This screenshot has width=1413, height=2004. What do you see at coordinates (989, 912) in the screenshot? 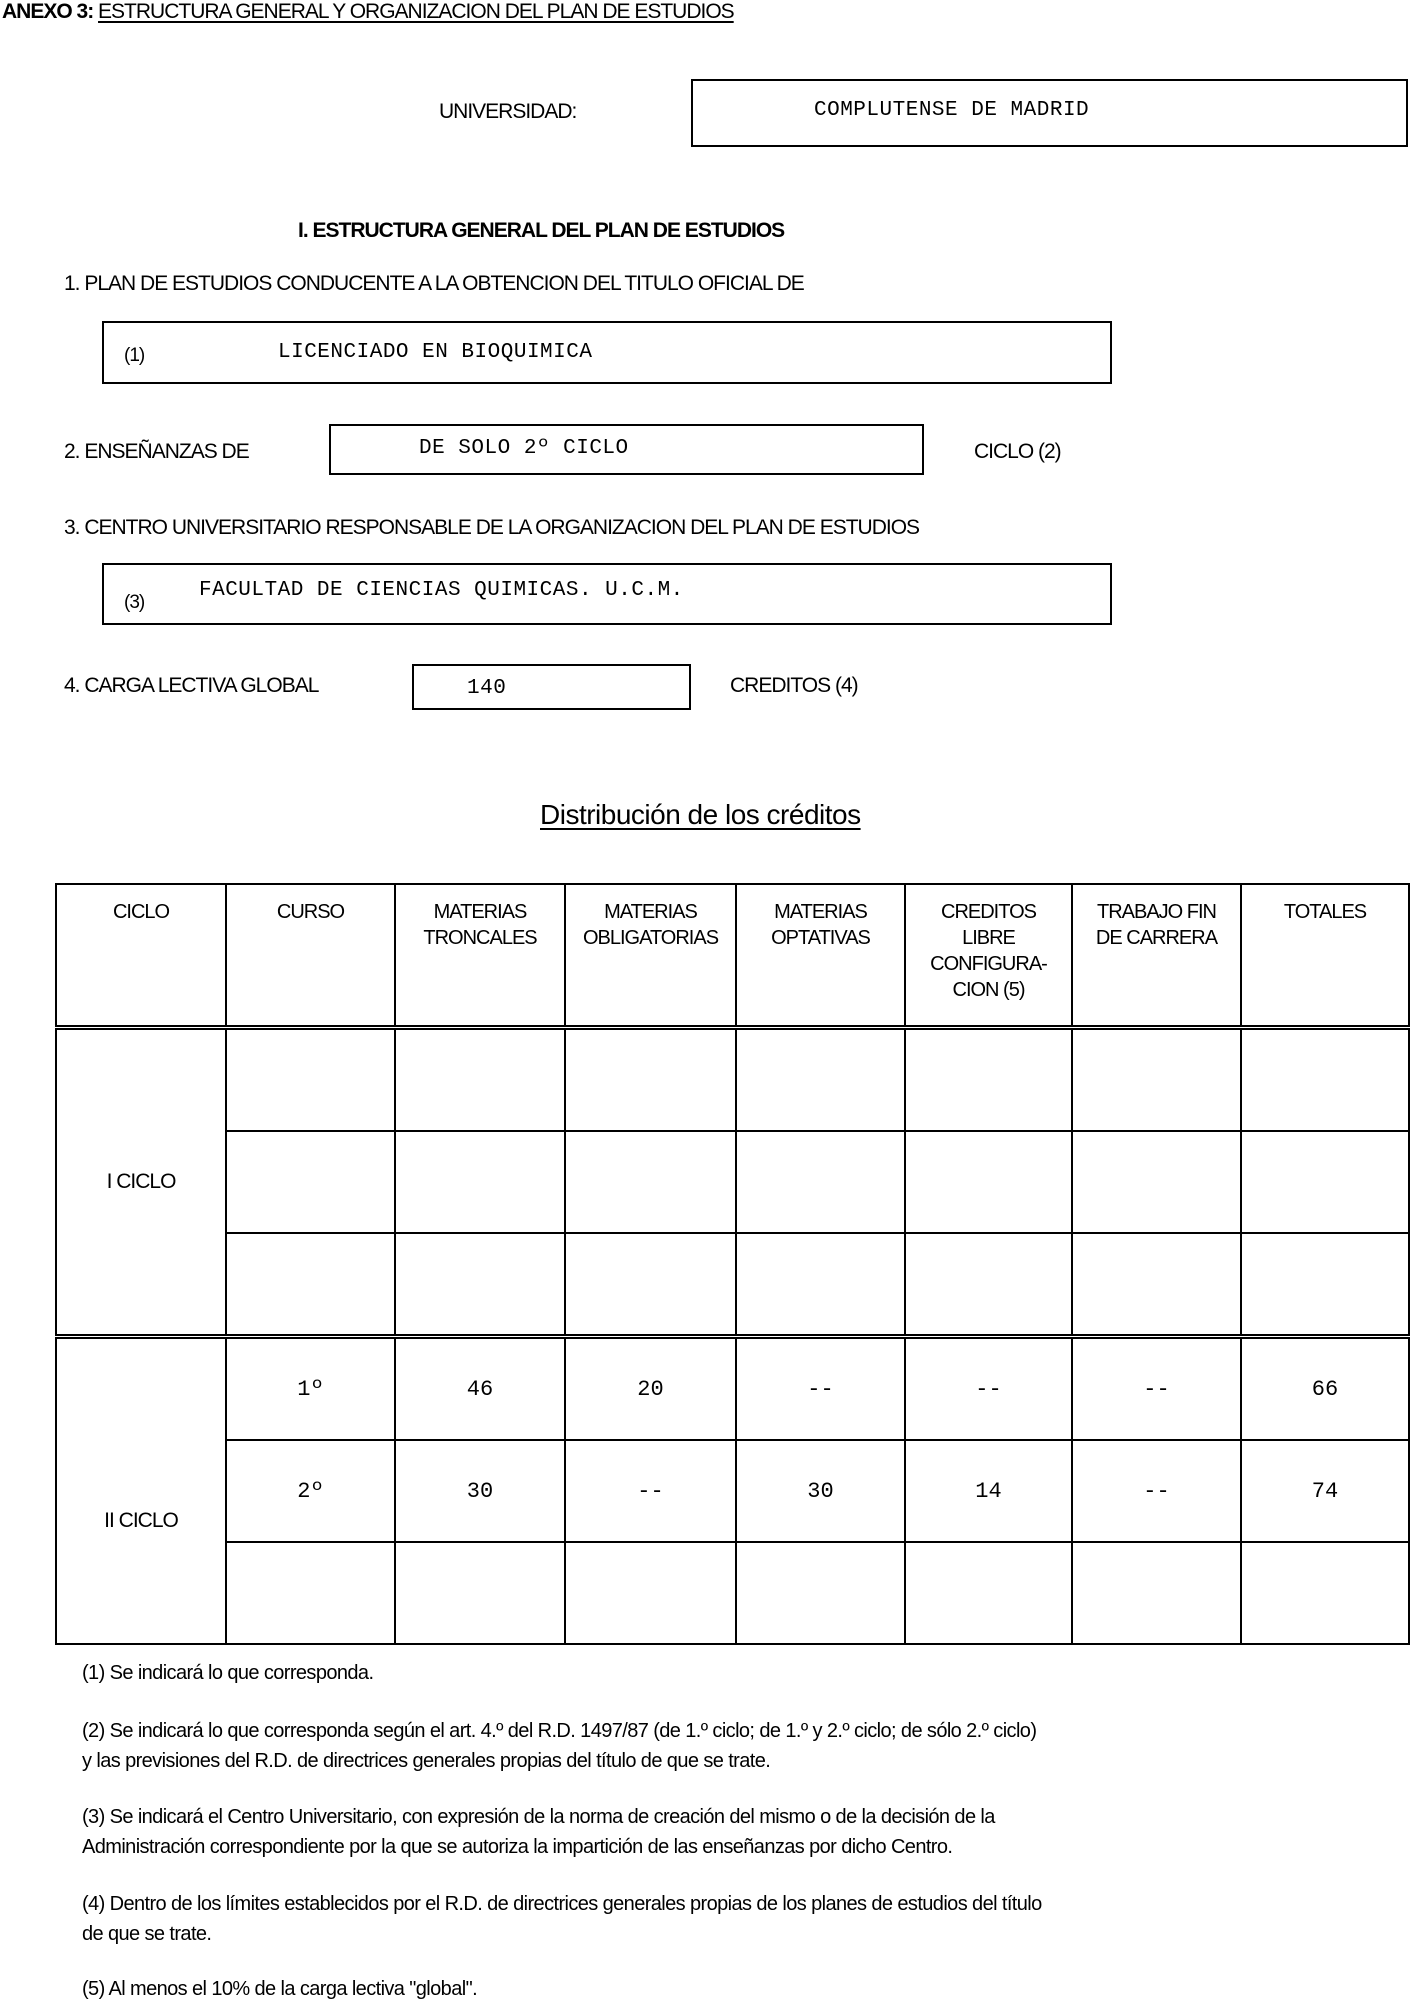
I see `column-header-line: CREDITOS` at bounding box center [989, 912].